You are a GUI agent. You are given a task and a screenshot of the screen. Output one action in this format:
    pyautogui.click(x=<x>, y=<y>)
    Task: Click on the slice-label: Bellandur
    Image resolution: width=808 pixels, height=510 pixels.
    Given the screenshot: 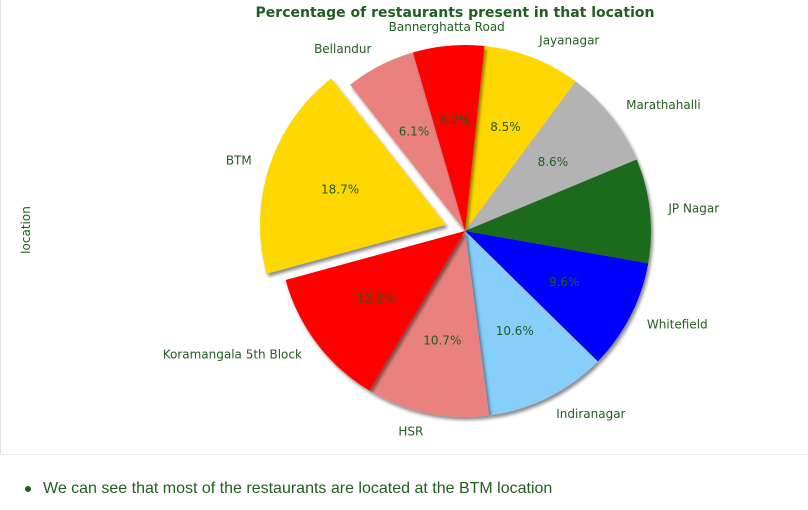 What is the action you would take?
    pyautogui.click(x=342, y=49)
    